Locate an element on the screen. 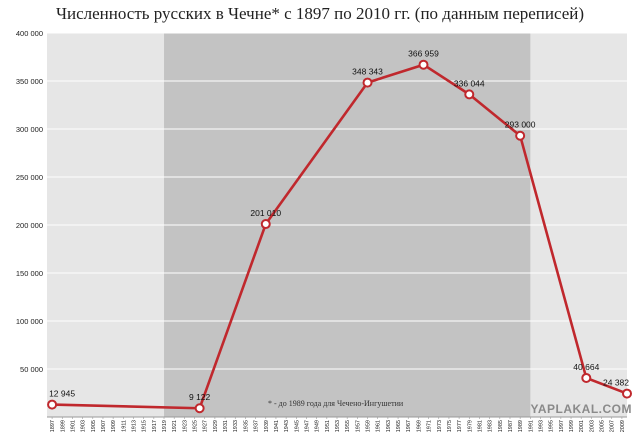  x-tick-label: 1967 is located at coordinates (409, 426).